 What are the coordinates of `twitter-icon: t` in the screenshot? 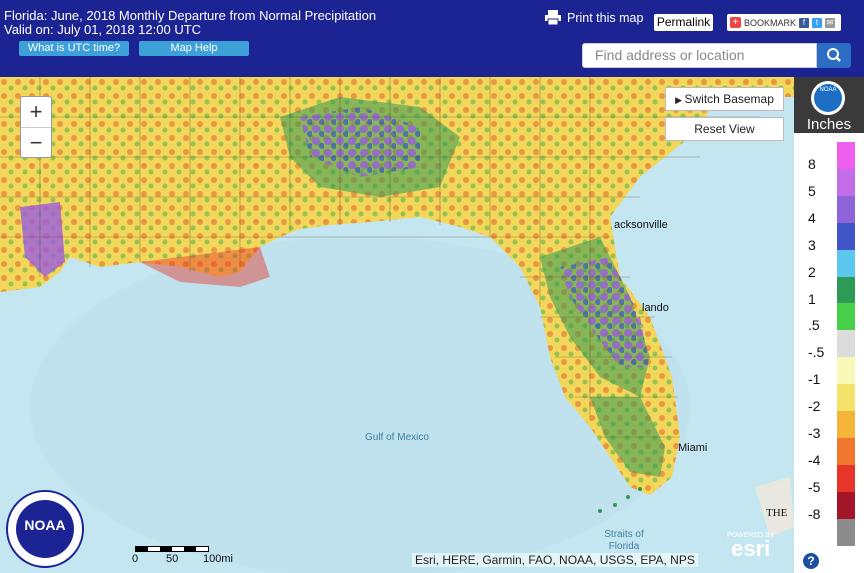 It's located at (817, 22).